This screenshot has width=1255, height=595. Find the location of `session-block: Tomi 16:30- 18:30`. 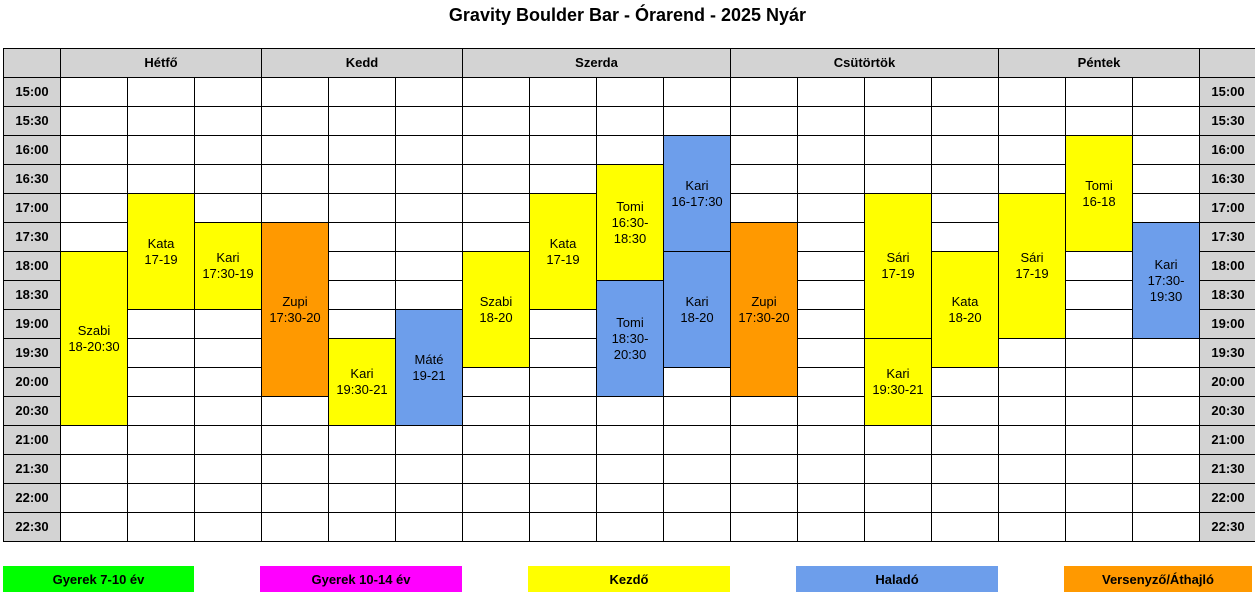

session-block: Tomi 16:30- 18:30 is located at coordinates (630, 222).